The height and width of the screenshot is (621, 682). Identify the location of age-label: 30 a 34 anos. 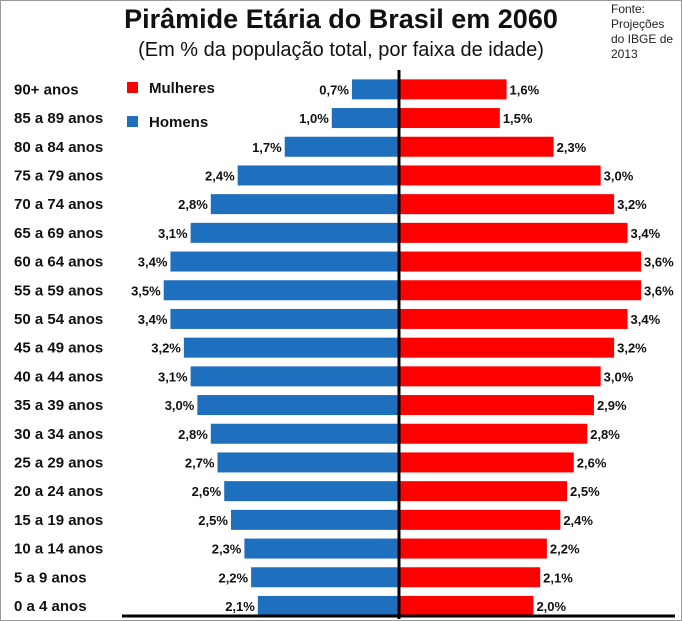
(58, 434).